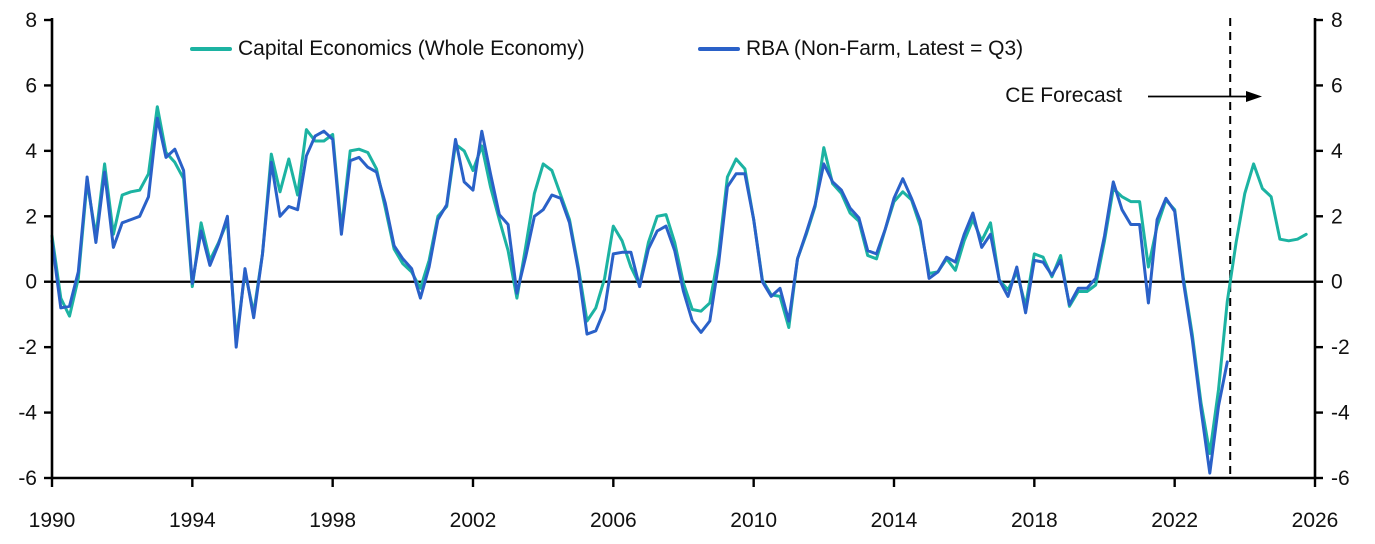  I want to click on x-axis-tick-label: 2002, so click(473, 520).